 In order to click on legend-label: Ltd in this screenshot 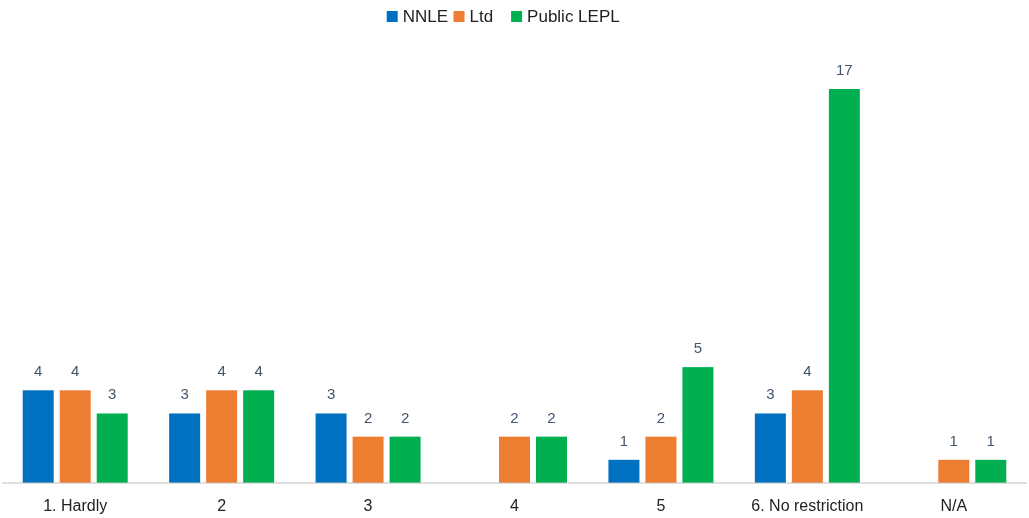, I will do `click(481, 16)`.